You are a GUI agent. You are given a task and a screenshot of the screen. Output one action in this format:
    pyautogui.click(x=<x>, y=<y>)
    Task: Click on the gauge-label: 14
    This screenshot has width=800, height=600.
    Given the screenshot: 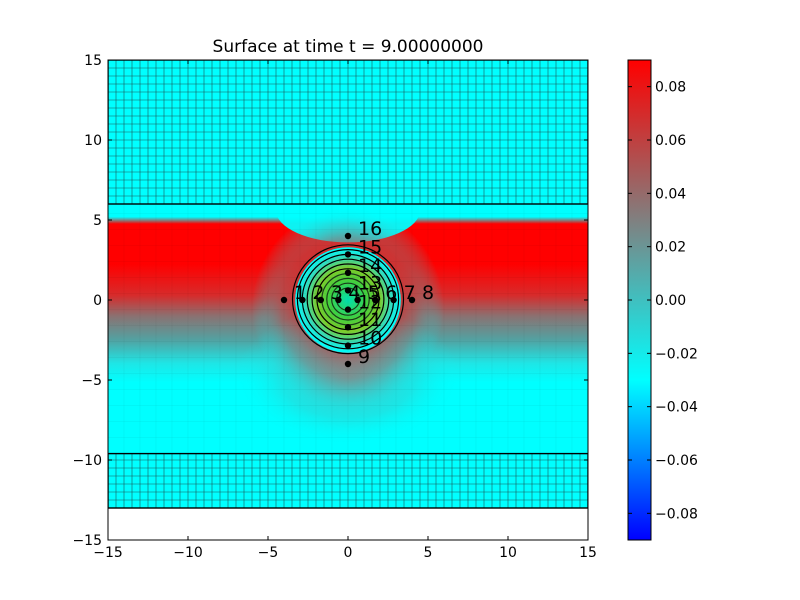 What is the action you would take?
    pyautogui.click(x=370, y=266)
    